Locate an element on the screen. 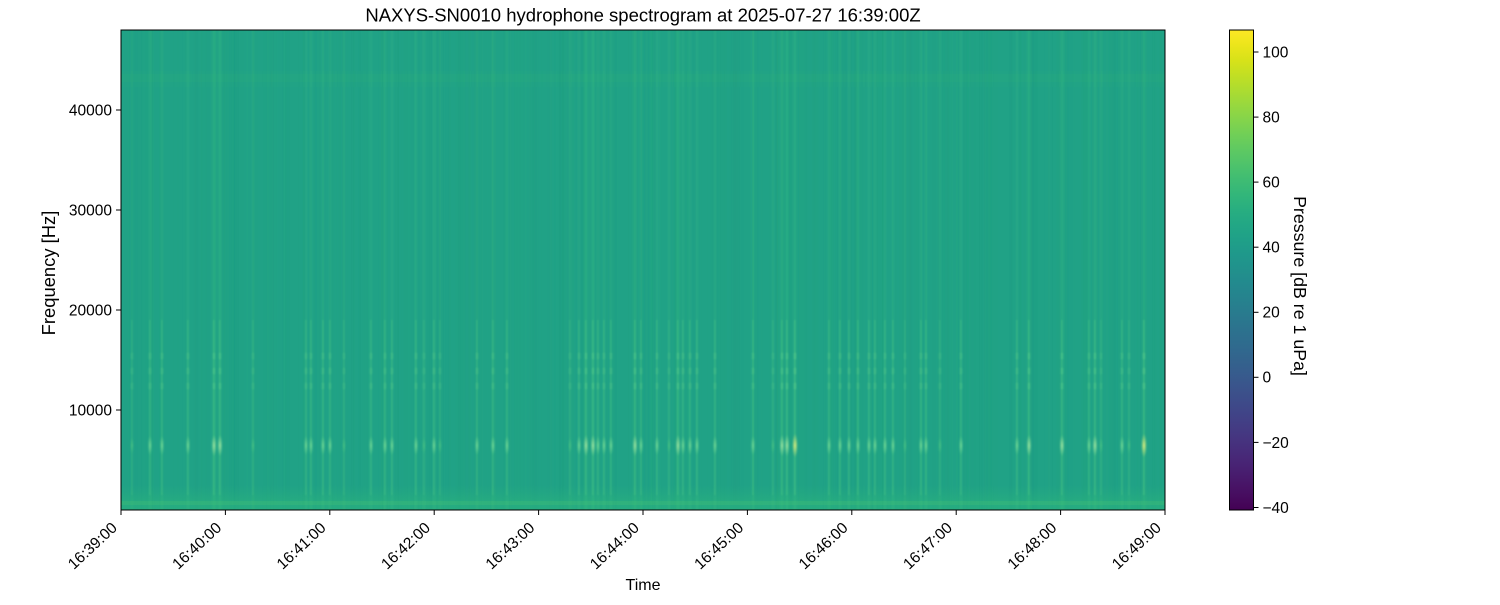  svg-text: 30000 is located at coordinates (90, 210).